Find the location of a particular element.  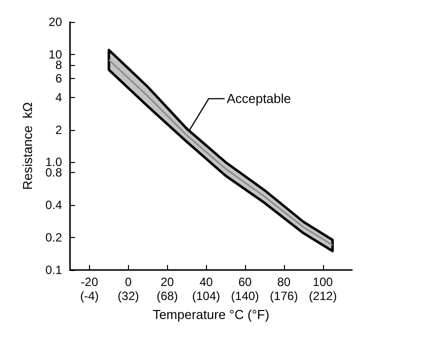

x2-tick-label: (68) is located at coordinates (167, 296).